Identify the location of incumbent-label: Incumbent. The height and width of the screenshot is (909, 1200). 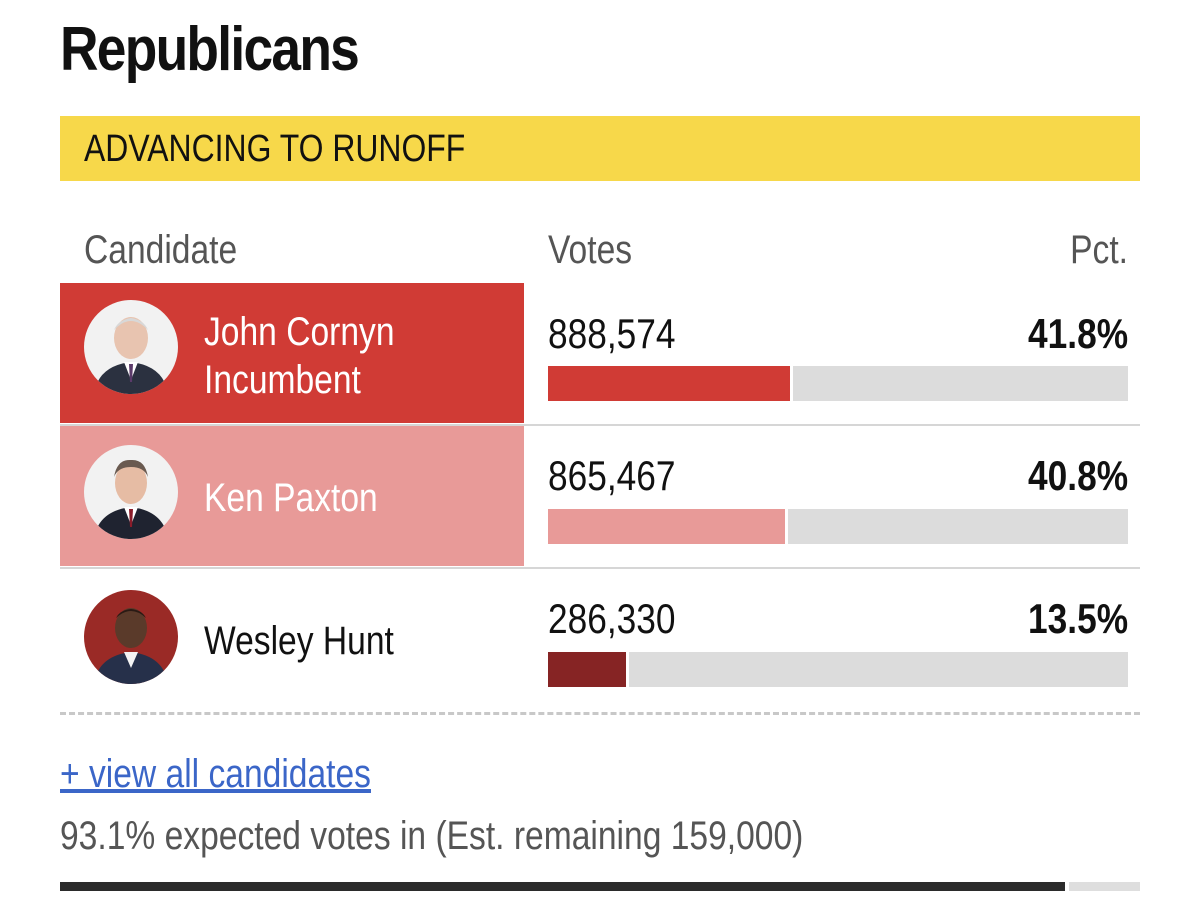
(282, 380).